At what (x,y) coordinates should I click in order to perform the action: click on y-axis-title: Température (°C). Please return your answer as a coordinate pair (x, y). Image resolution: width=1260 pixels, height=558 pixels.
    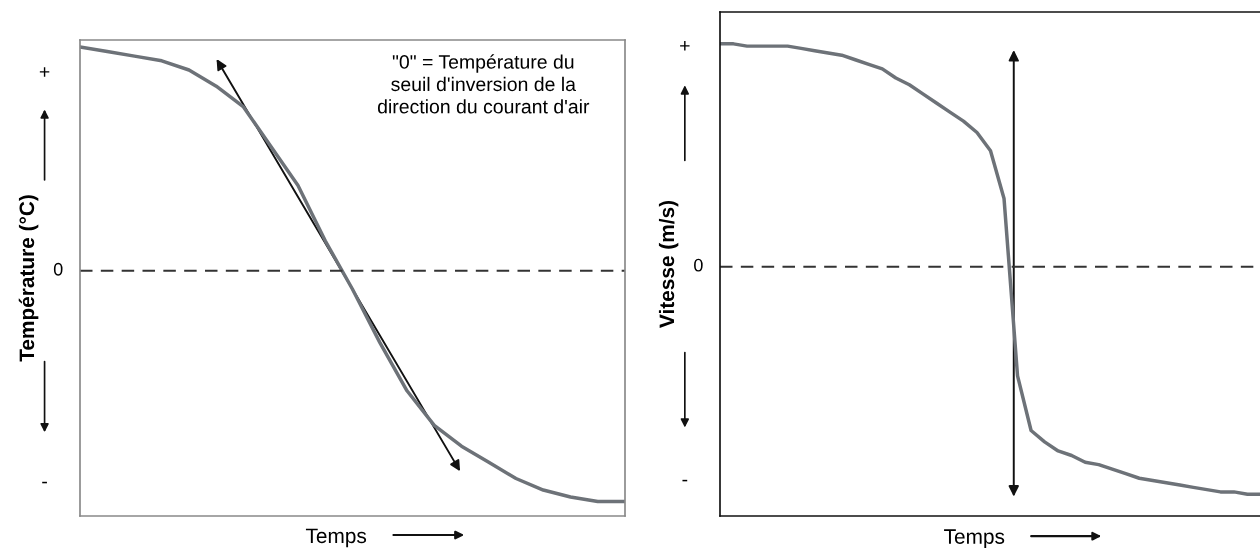
    Looking at the image, I should click on (28, 278).